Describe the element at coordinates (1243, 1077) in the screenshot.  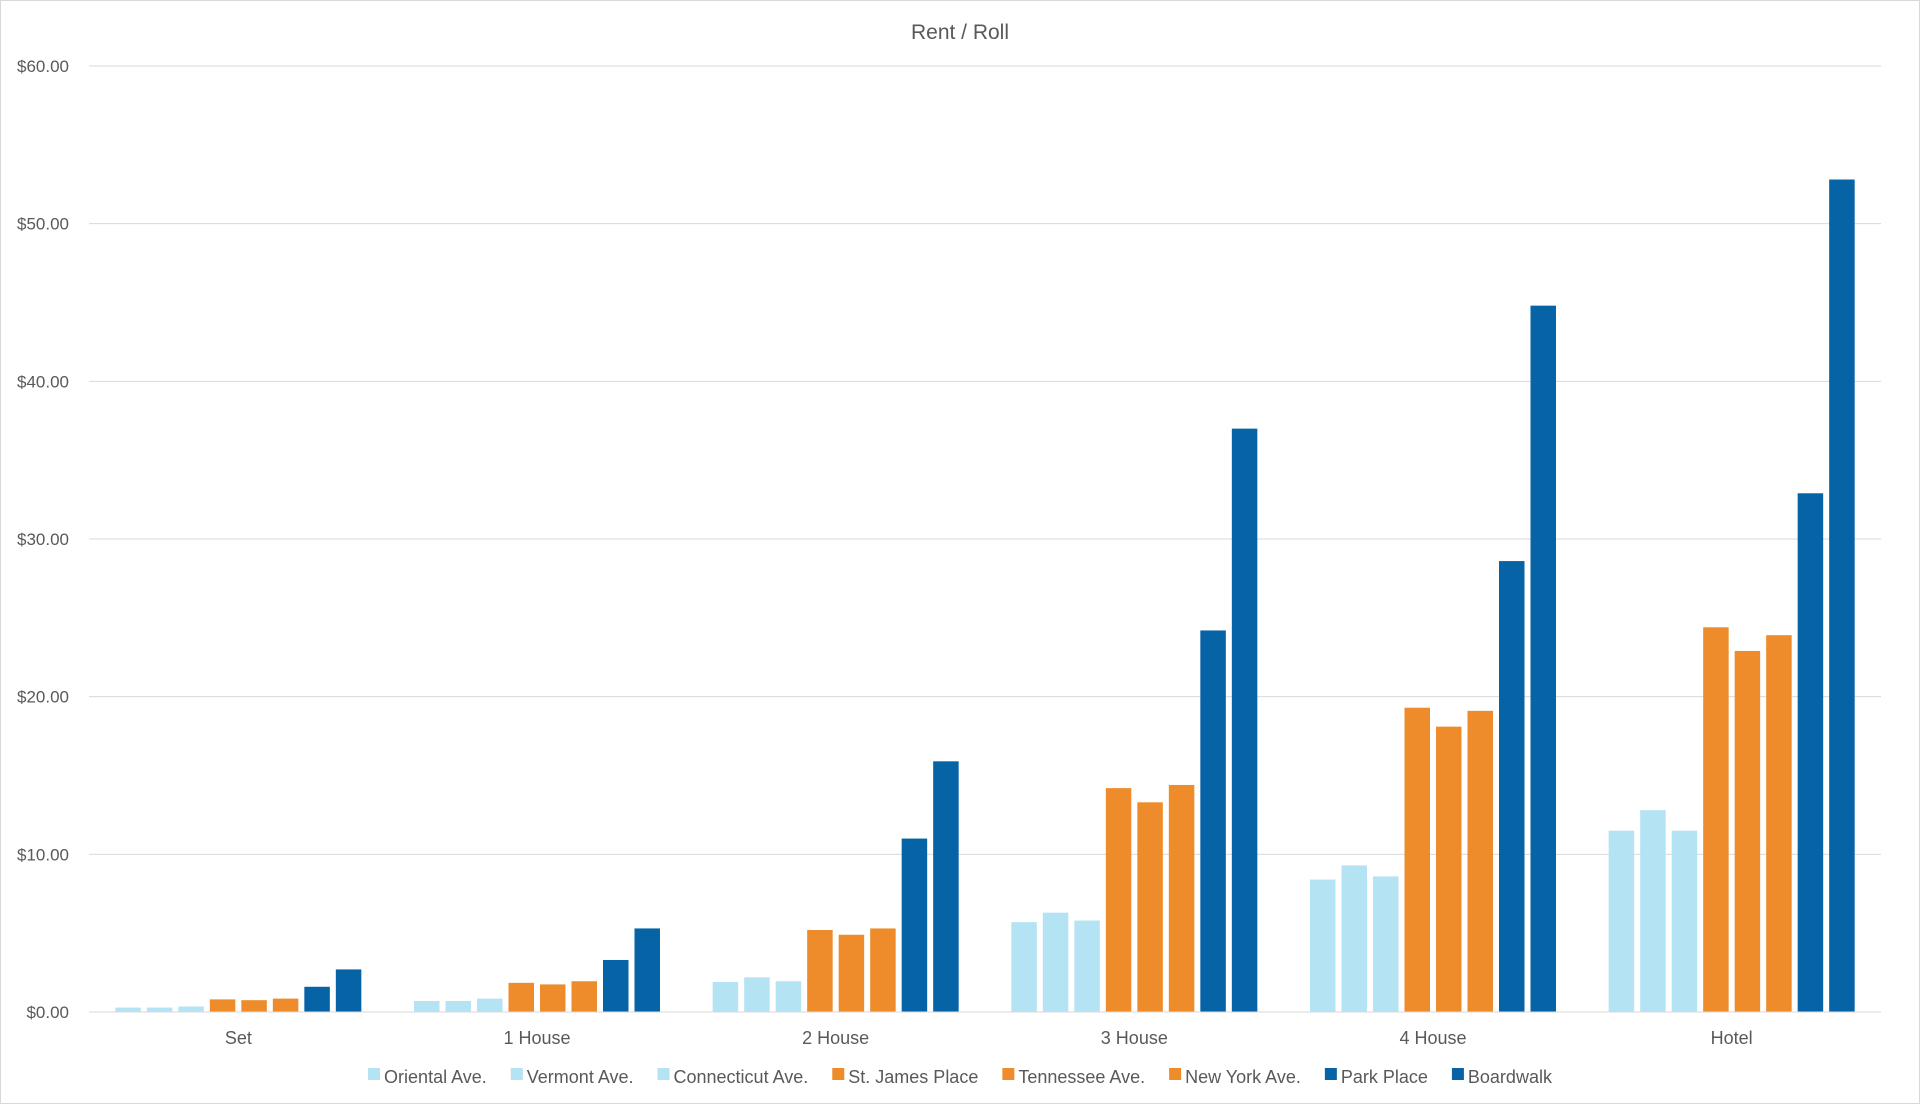
I see `legend-label: New York Ave.` at that location.